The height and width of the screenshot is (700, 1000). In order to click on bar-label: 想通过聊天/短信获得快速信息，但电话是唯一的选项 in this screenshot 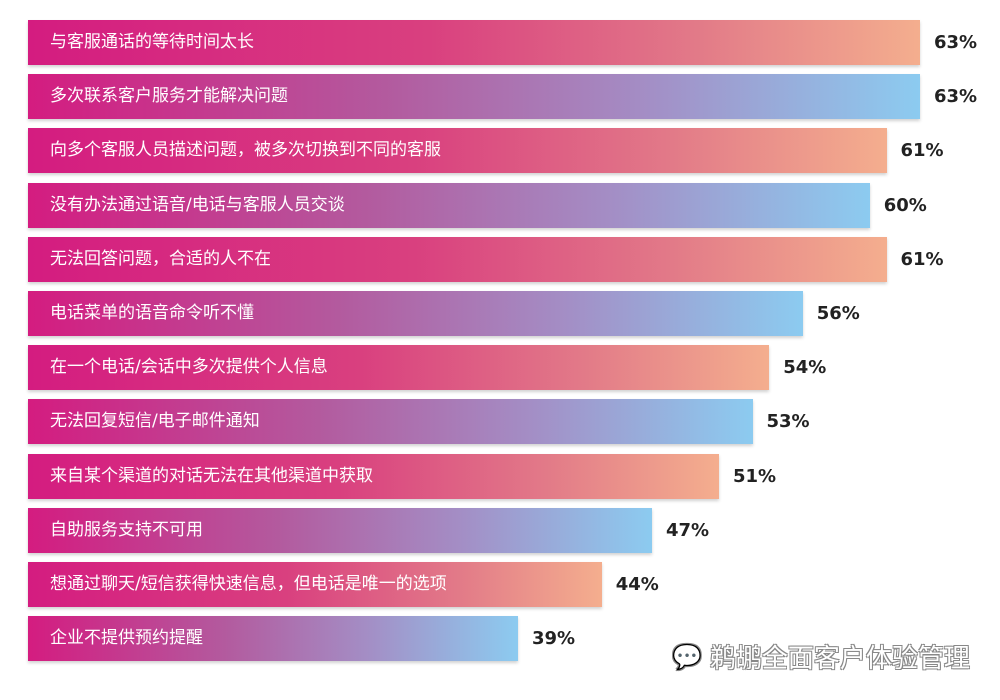, I will do `click(248, 584)`.